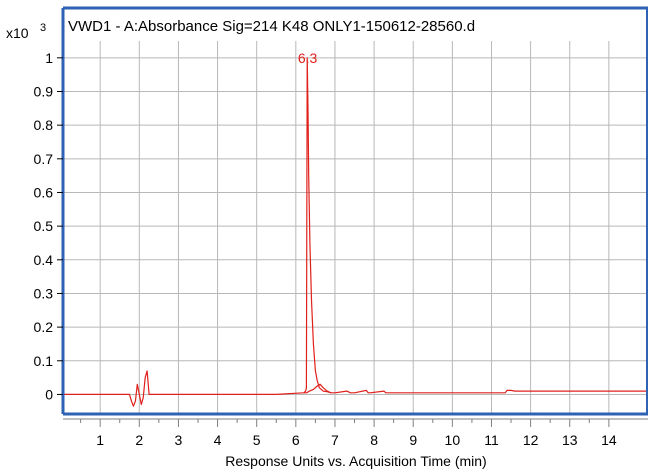  I want to click on y-tick-label: 0.6, so click(44, 192).